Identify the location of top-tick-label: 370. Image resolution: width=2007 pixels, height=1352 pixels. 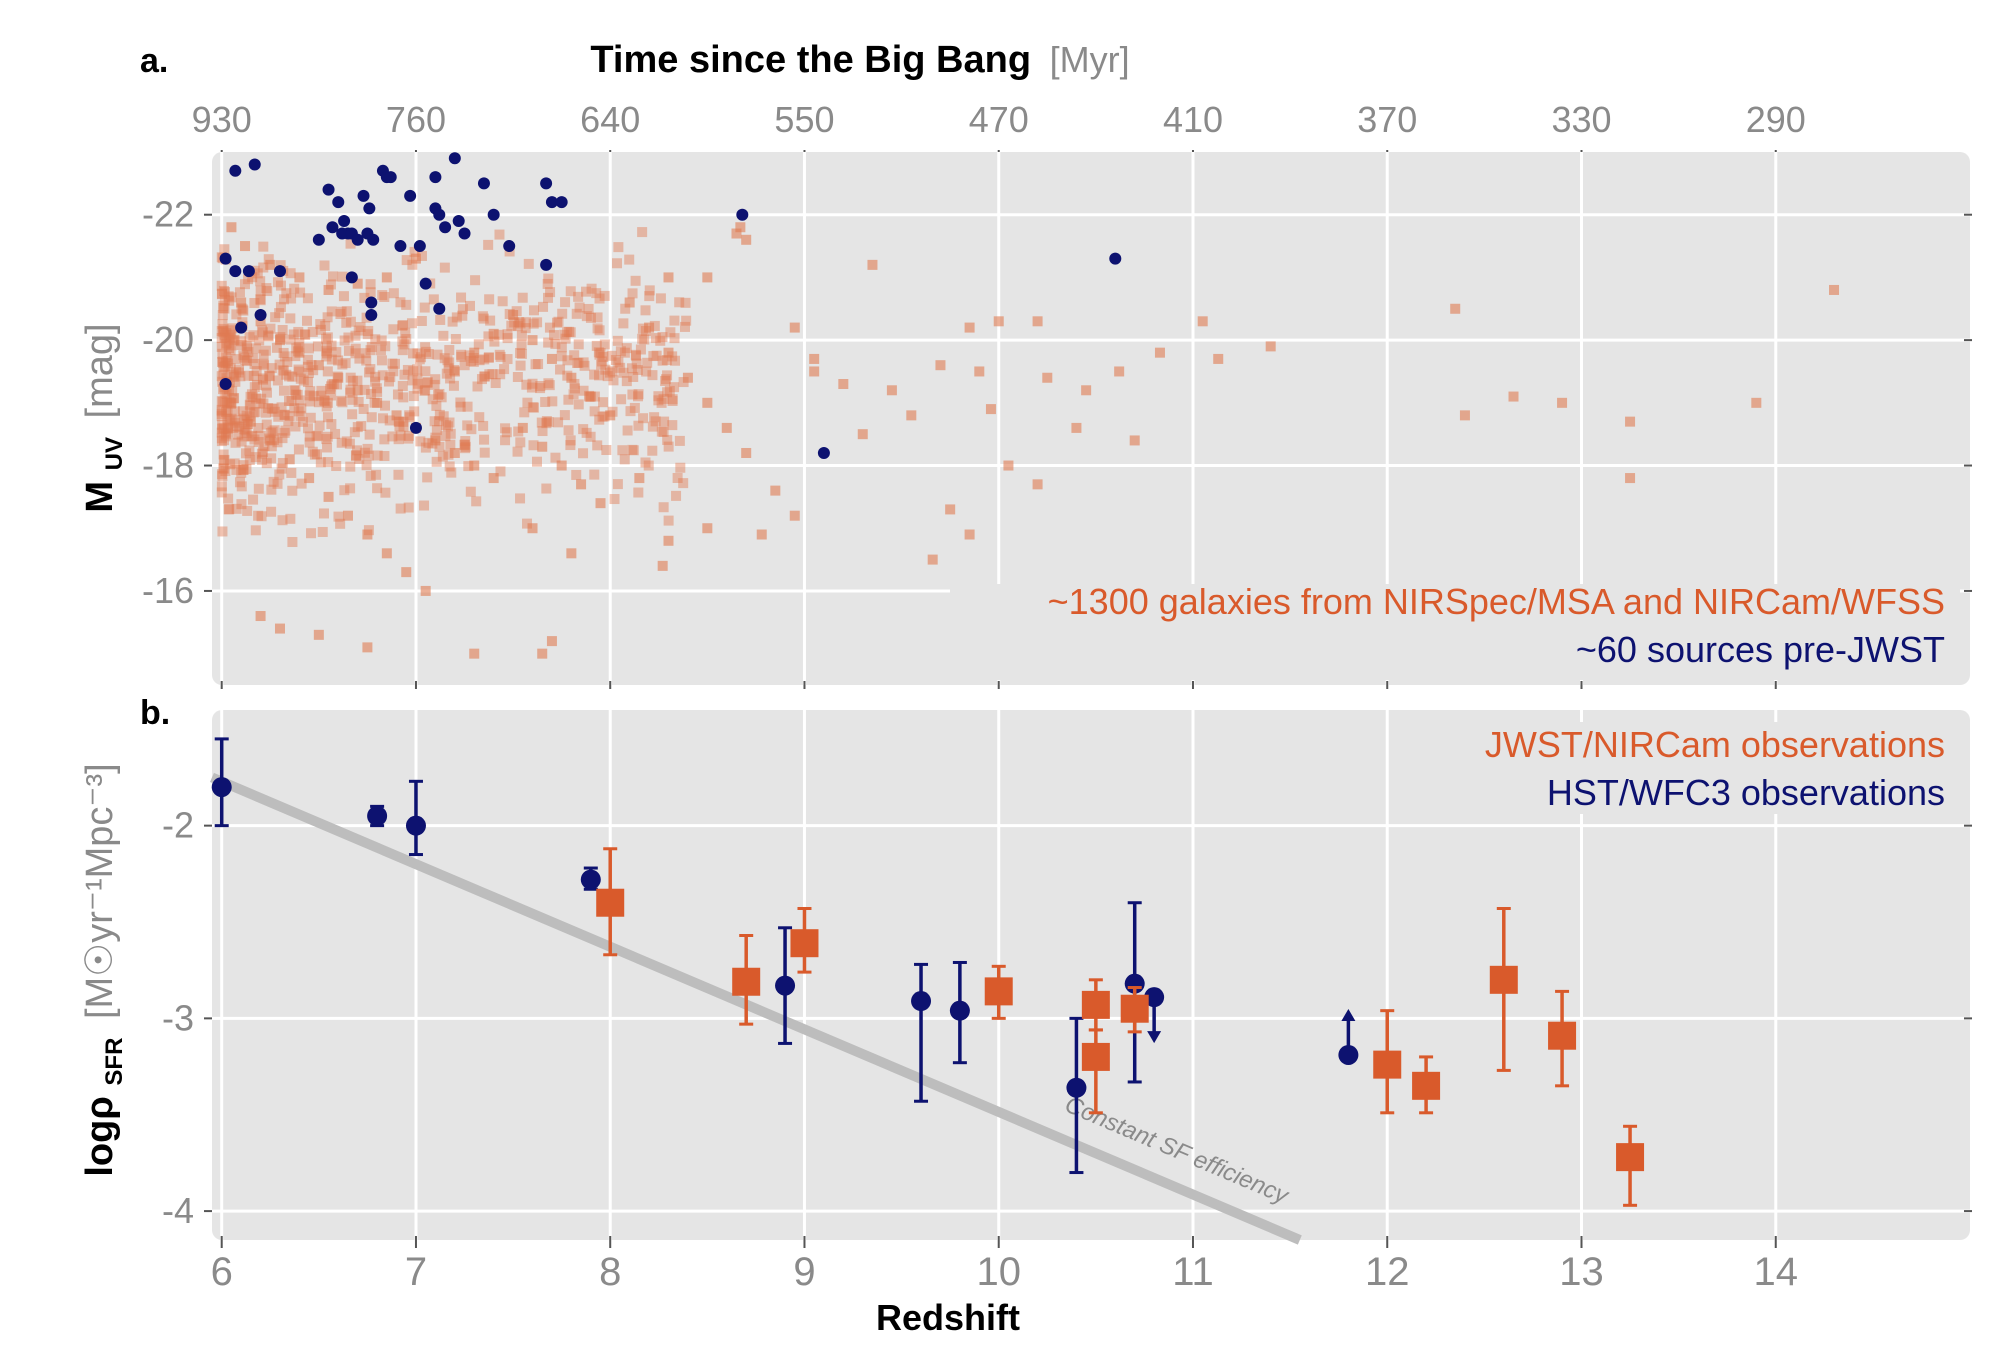
(1387, 119).